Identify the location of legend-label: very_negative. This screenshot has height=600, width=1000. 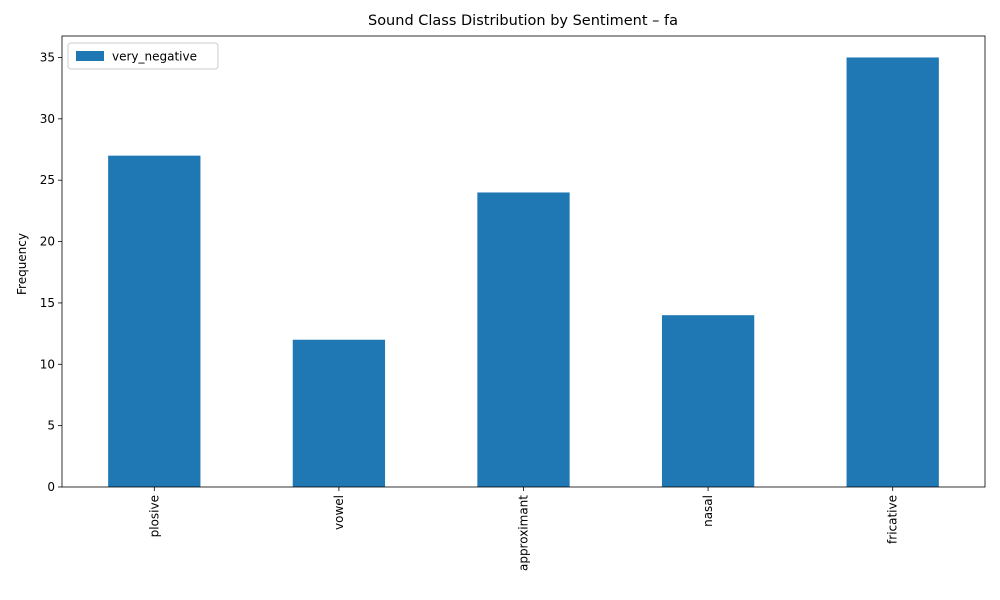
(154, 57).